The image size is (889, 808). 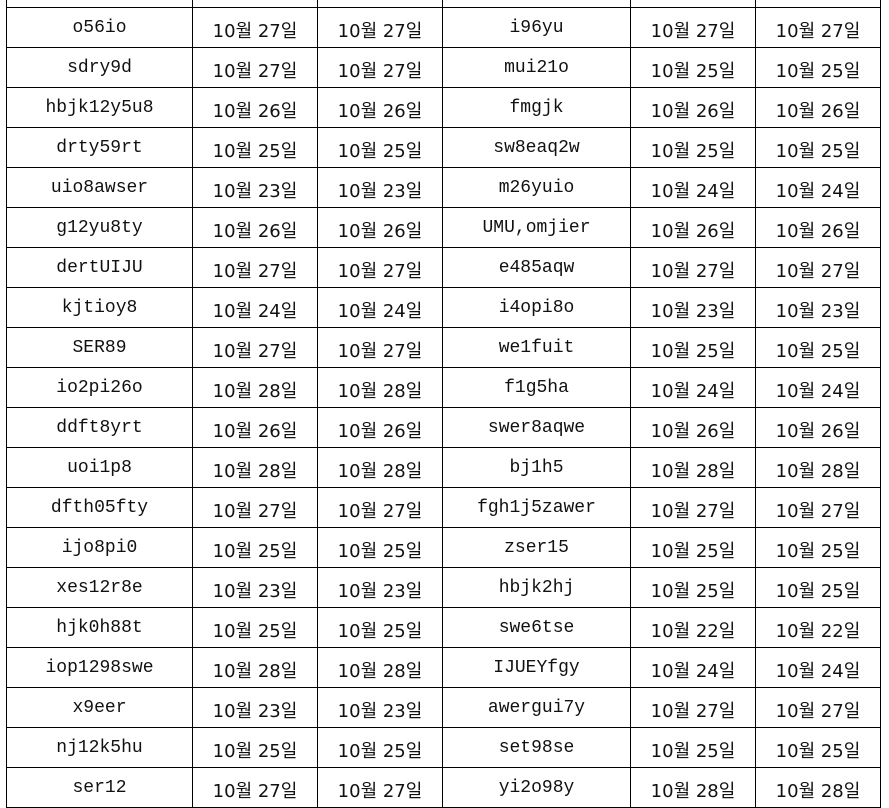 What do you see at coordinates (99, 547) in the screenshot?
I see `cell-code-a: ijo8pi0` at bounding box center [99, 547].